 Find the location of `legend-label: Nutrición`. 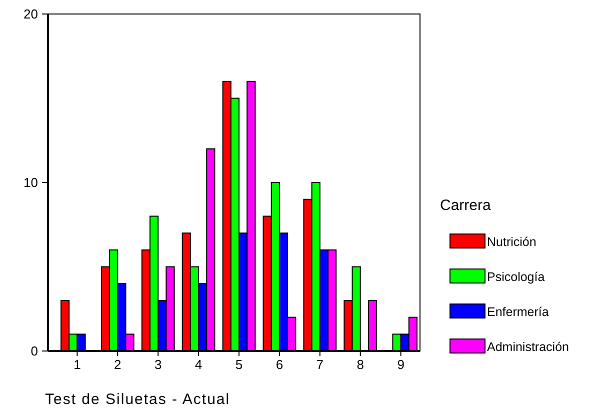

legend-label: Nutrición is located at coordinates (511, 242).